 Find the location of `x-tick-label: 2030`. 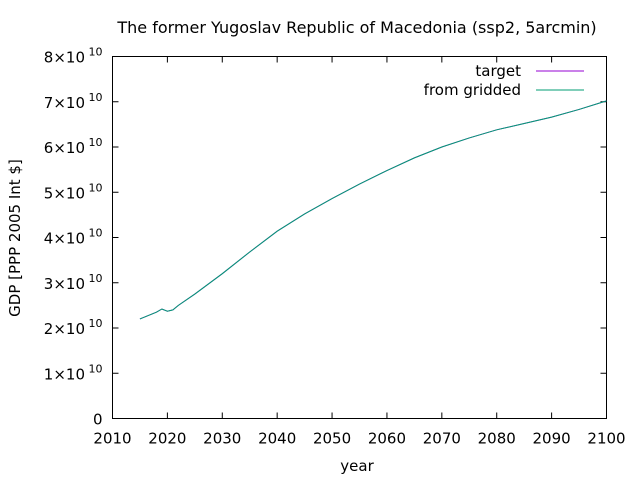

x-tick-label: 2030 is located at coordinates (222, 439).